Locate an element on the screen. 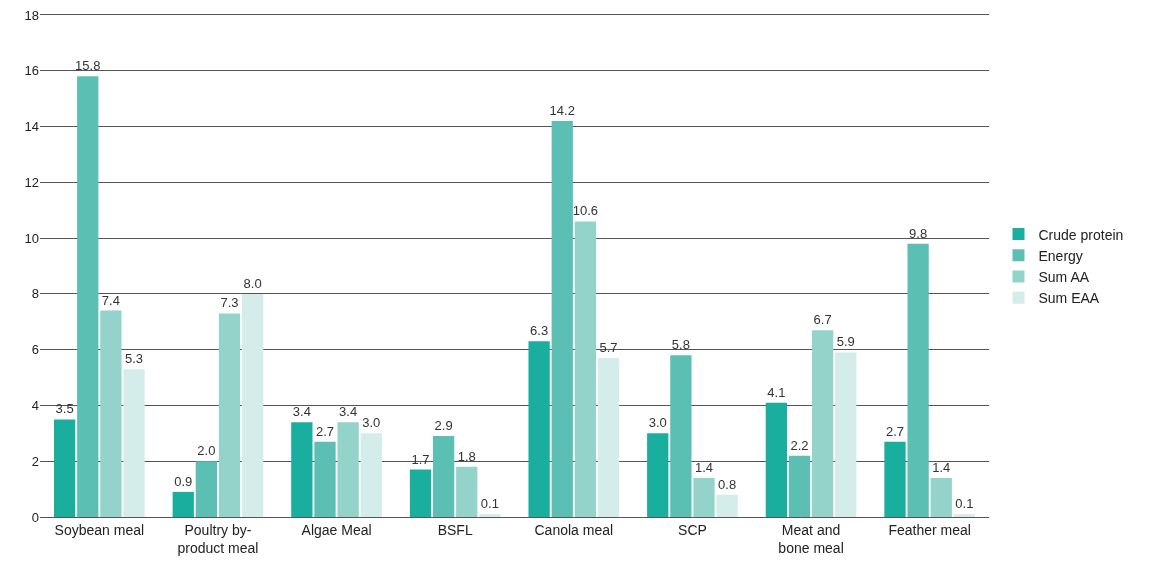  y-tick-label: 16 is located at coordinates (31, 71).